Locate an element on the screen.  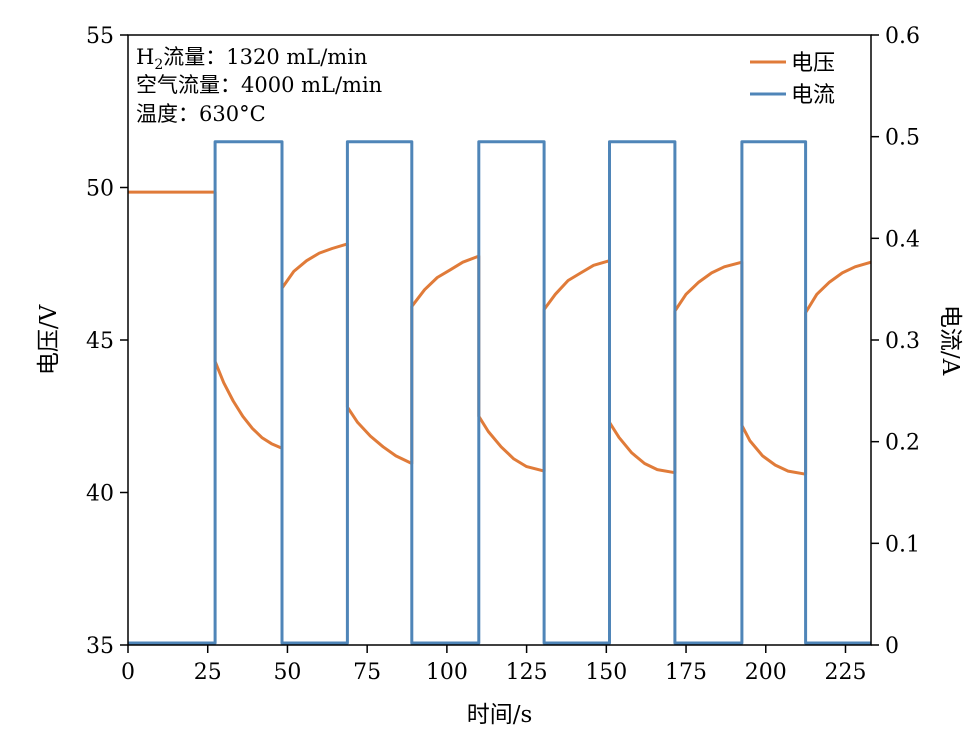
annotation-air-flow: 空气流量：4000 mL/min is located at coordinates (259, 85).